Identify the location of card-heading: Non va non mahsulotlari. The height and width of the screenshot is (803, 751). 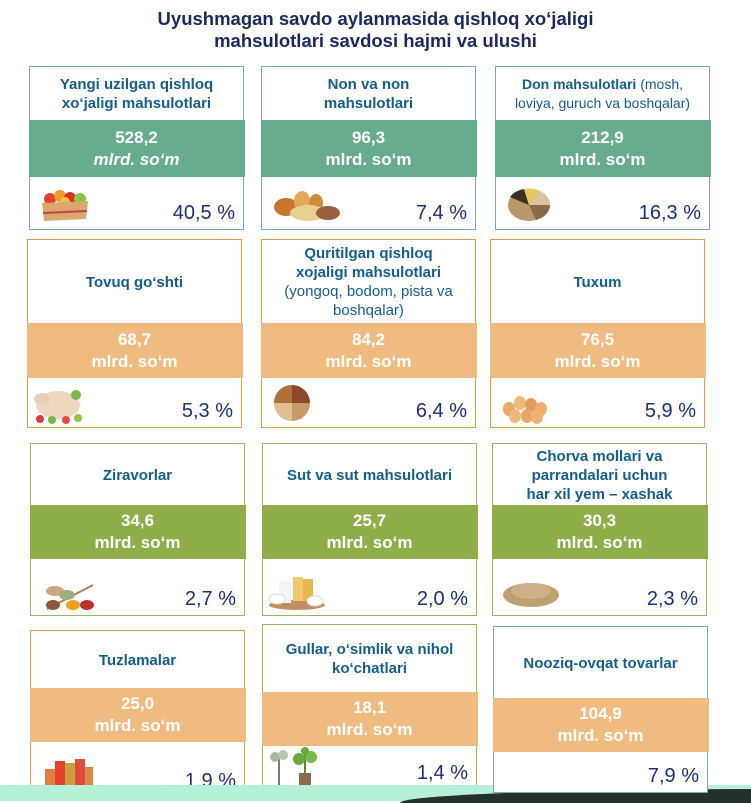
(368, 94).